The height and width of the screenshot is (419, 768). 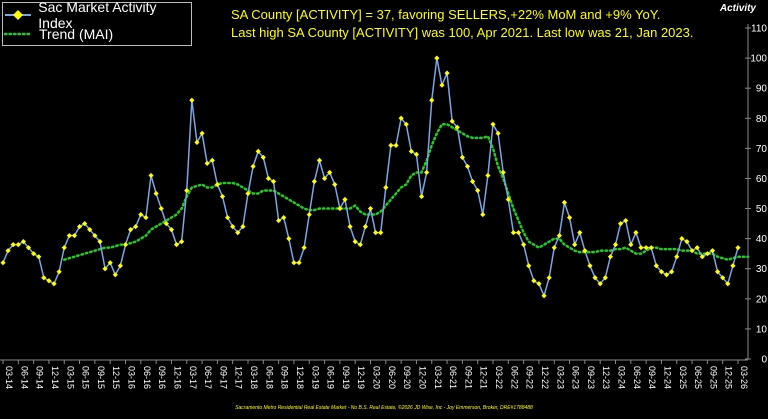 I want to click on x-tick-label: 09-22, so click(x=530, y=377).